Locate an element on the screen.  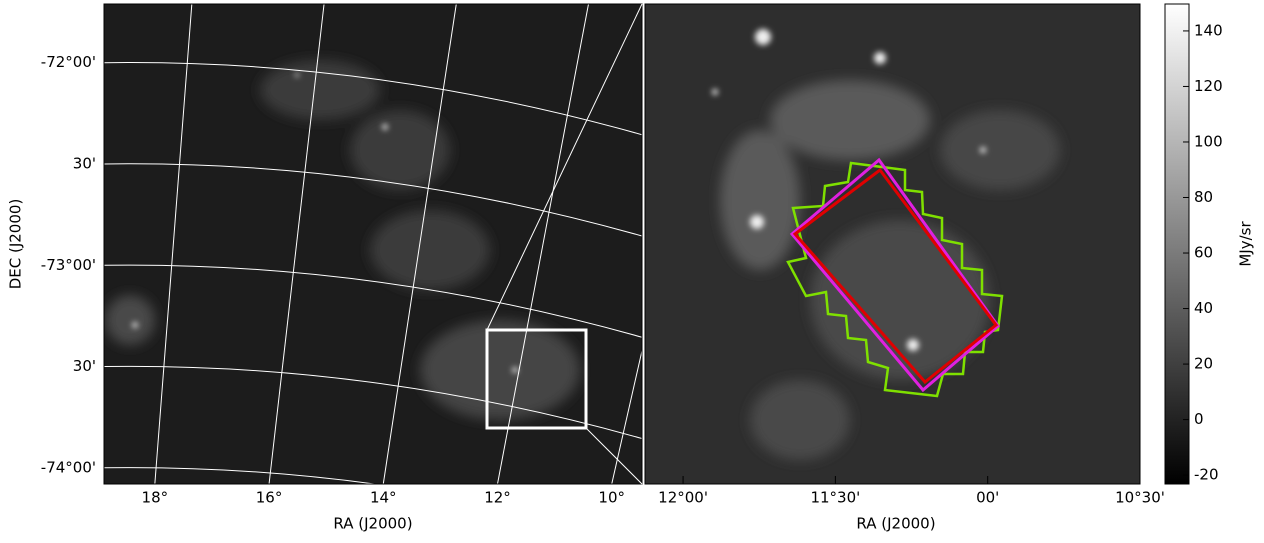
x-tick-label: 10°30' is located at coordinates (1140, 498).